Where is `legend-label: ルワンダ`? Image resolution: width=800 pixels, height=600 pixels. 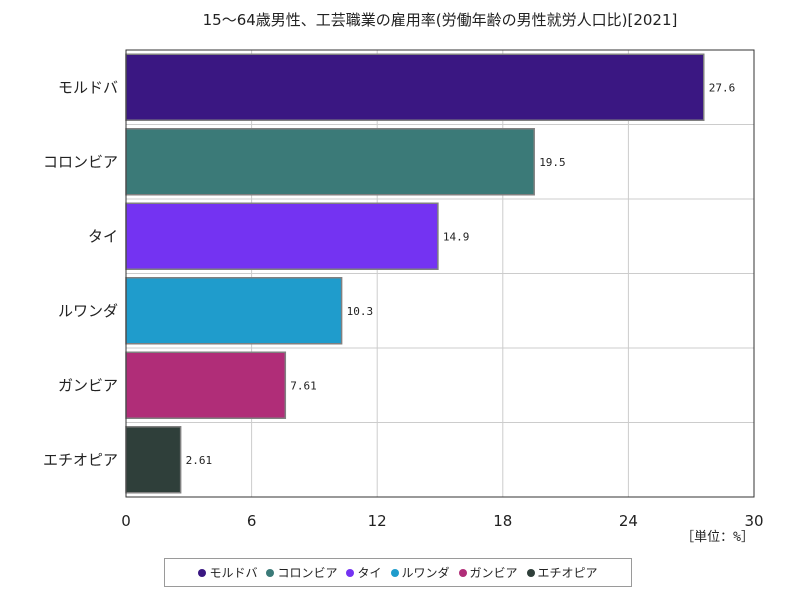 legend-label: ルワンダ is located at coordinates (425, 573).